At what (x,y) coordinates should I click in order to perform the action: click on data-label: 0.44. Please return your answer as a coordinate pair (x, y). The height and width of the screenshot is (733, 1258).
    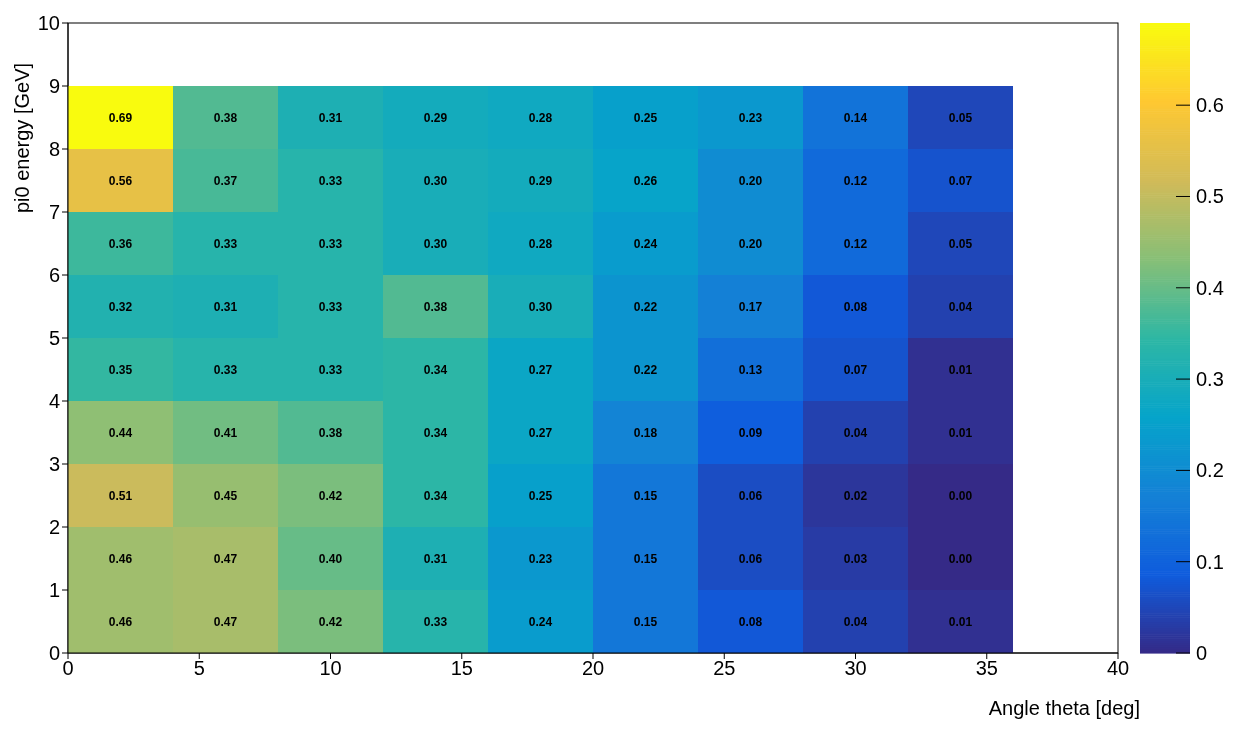
    Looking at the image, I should click on (120, 432).